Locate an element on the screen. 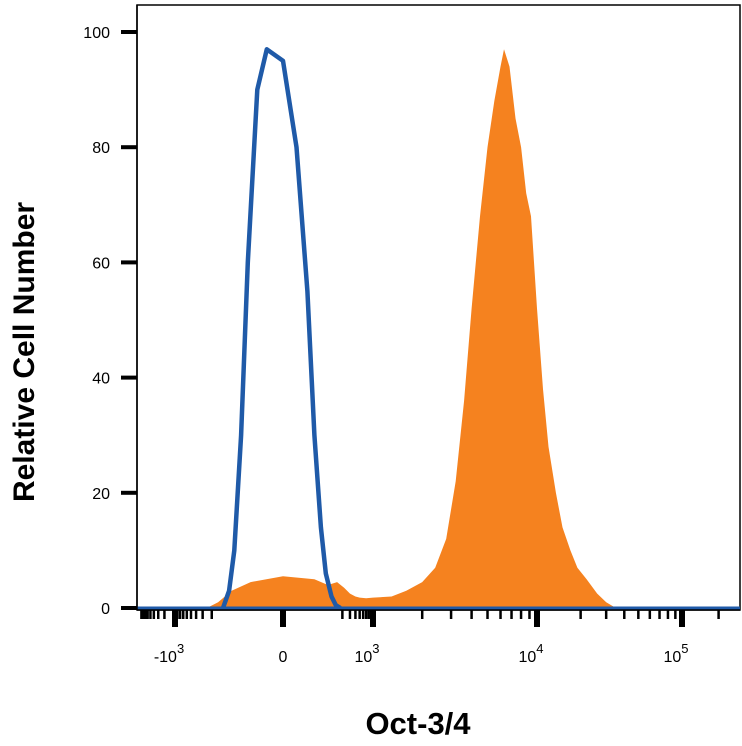  y-tick-label: 60 is located at coordinates (101, 263).